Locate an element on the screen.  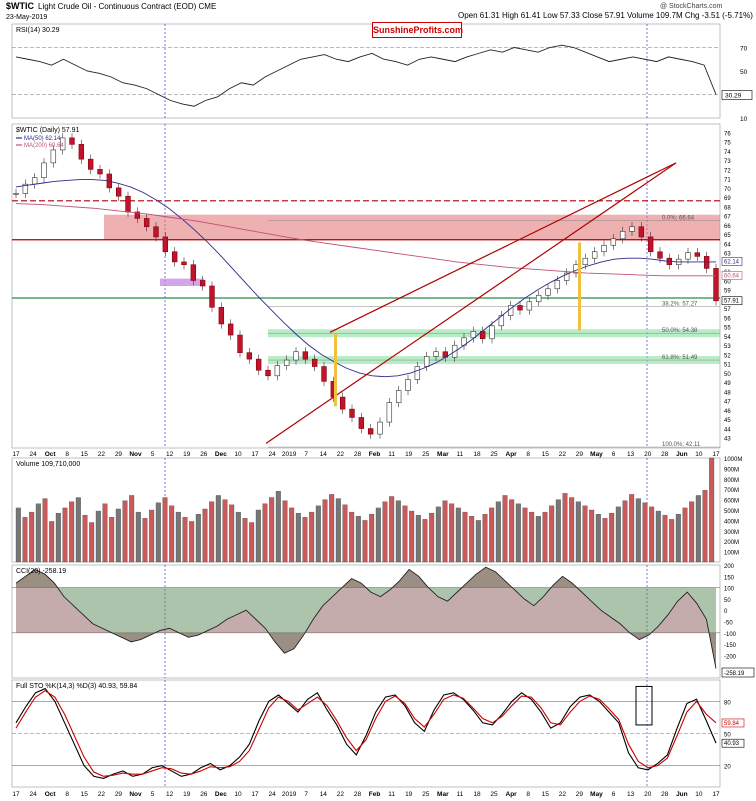
price-y-tick: 65 is located at coordinates (727, 236).